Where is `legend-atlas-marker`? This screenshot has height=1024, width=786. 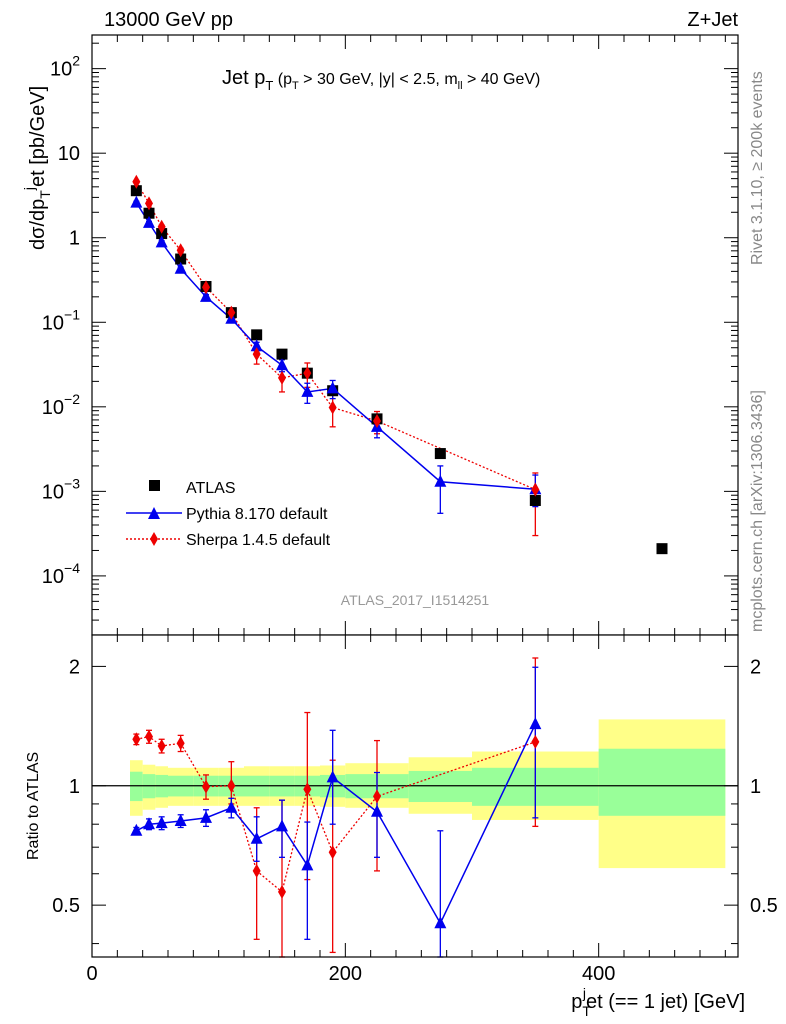
legend-atlas-marker is located at coordinates (154, 485).